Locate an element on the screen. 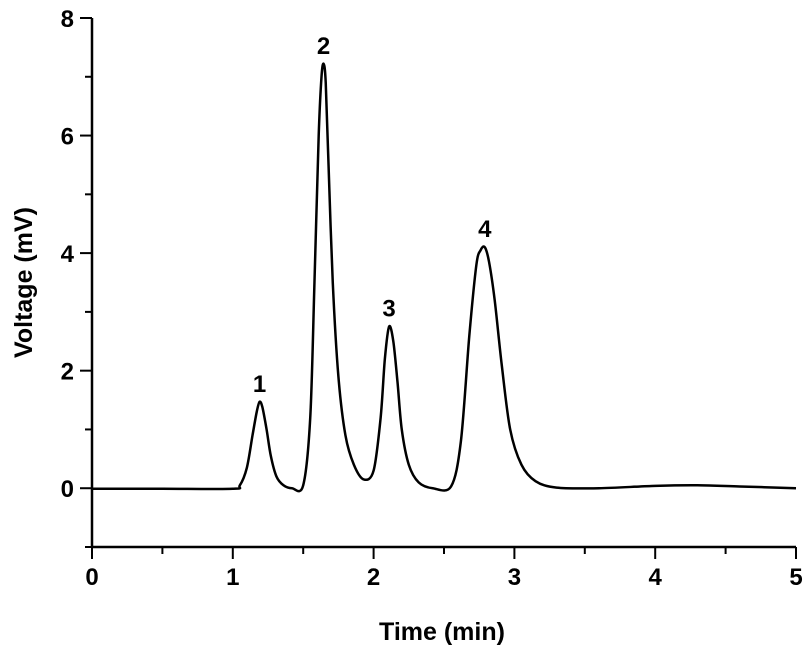 This screenshot has width=808, height=652. y-tick-label: 4 is located at coordinates (68, 254).